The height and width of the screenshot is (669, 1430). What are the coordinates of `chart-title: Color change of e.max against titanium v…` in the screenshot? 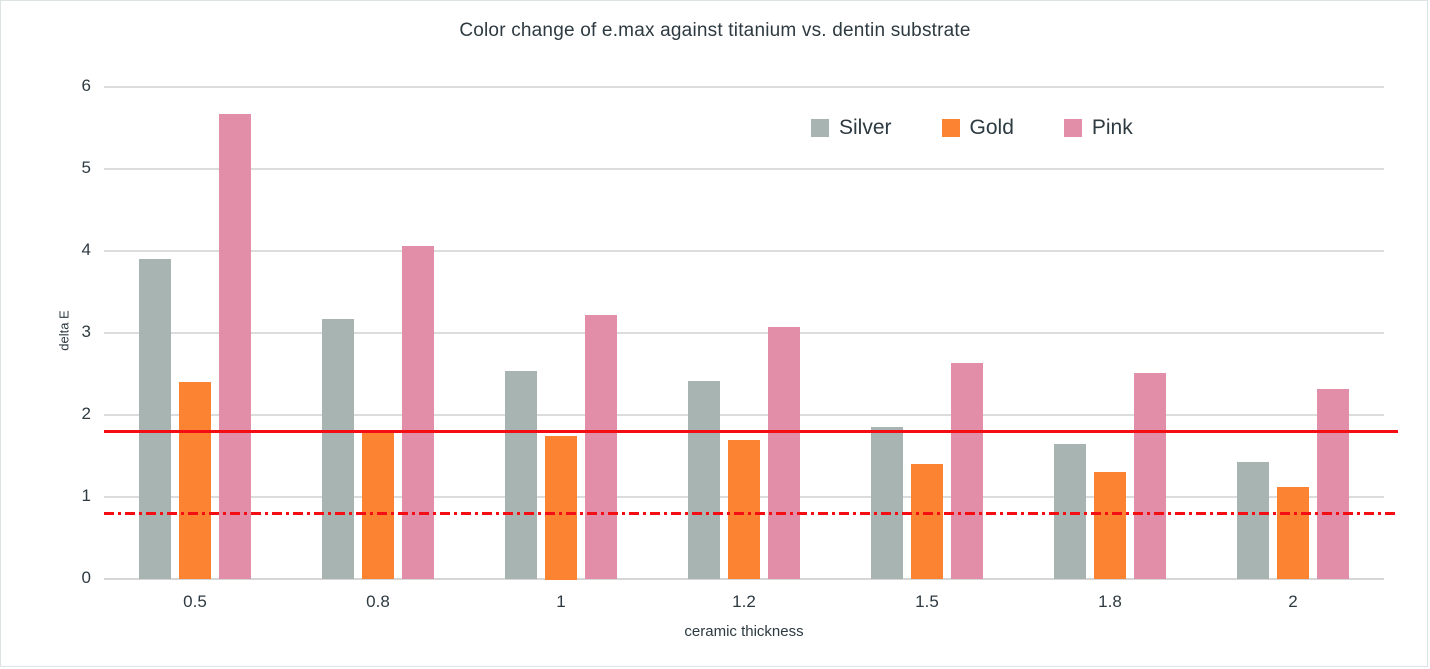 It's located at (715, 30).